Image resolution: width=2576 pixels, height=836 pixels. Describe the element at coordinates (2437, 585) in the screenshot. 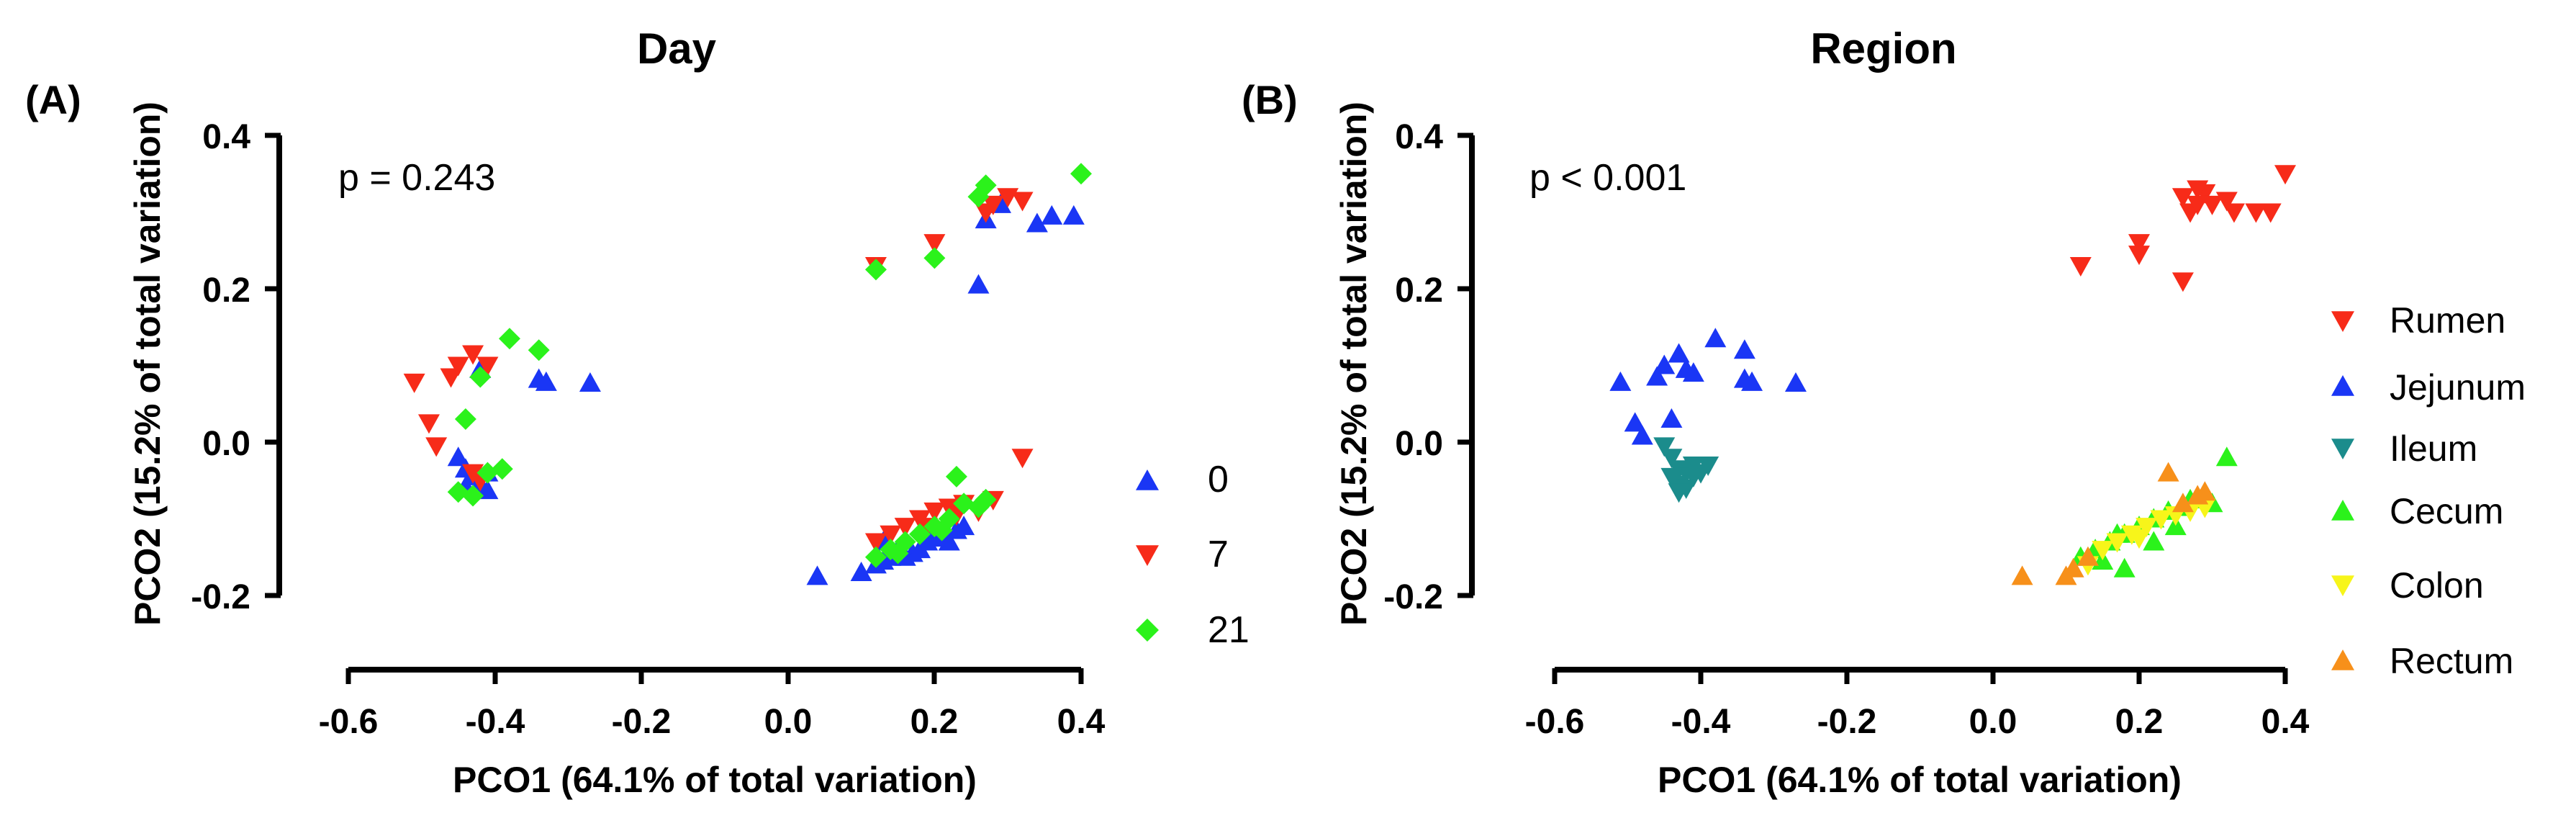

I see `legend-label: Colon` at that location.